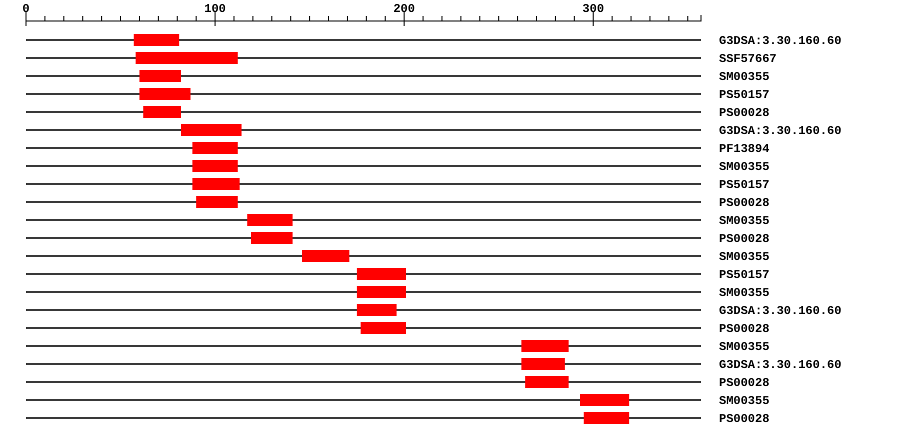 The height and width of the screenshot is (436, 900). I want to click on y-tick-label: PF13894, so click(744, 149).